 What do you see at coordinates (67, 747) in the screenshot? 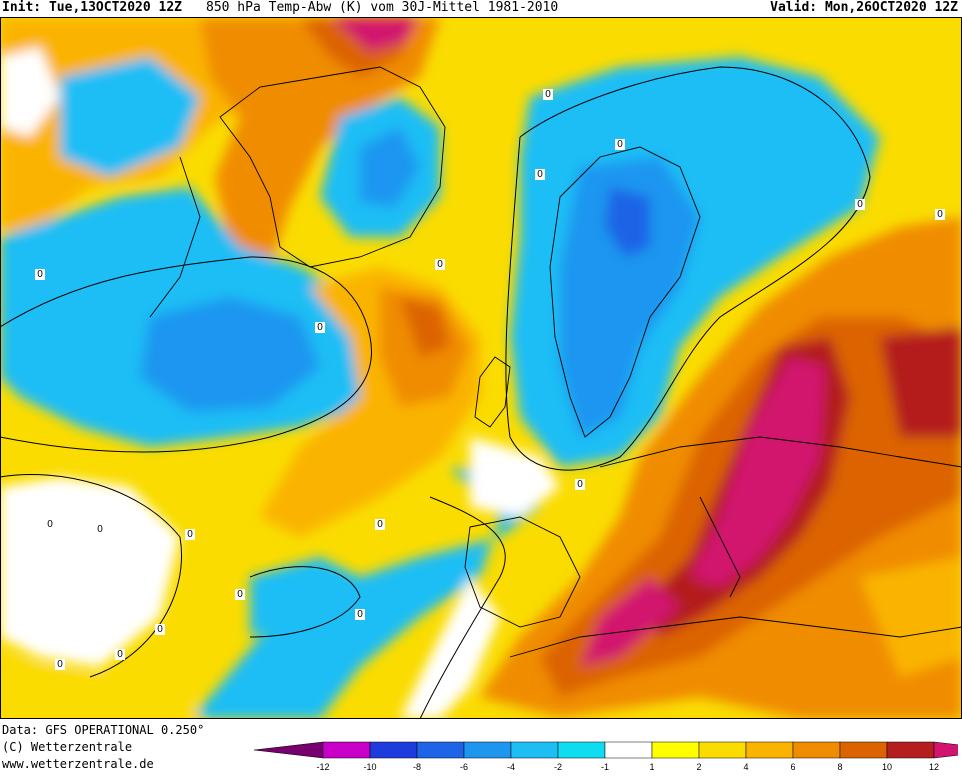
I see `copyright-label: (C) Wetterzentrale` at bounding box center [67, 747].